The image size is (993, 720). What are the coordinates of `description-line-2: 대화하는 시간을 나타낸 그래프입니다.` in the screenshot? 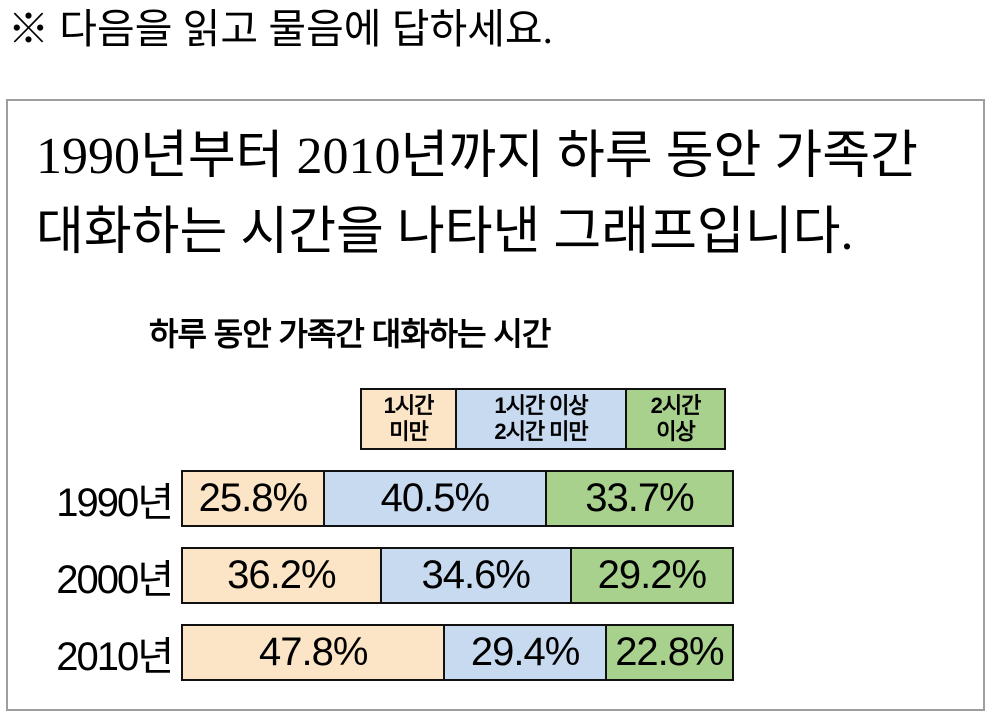 It's located at (445, 232).